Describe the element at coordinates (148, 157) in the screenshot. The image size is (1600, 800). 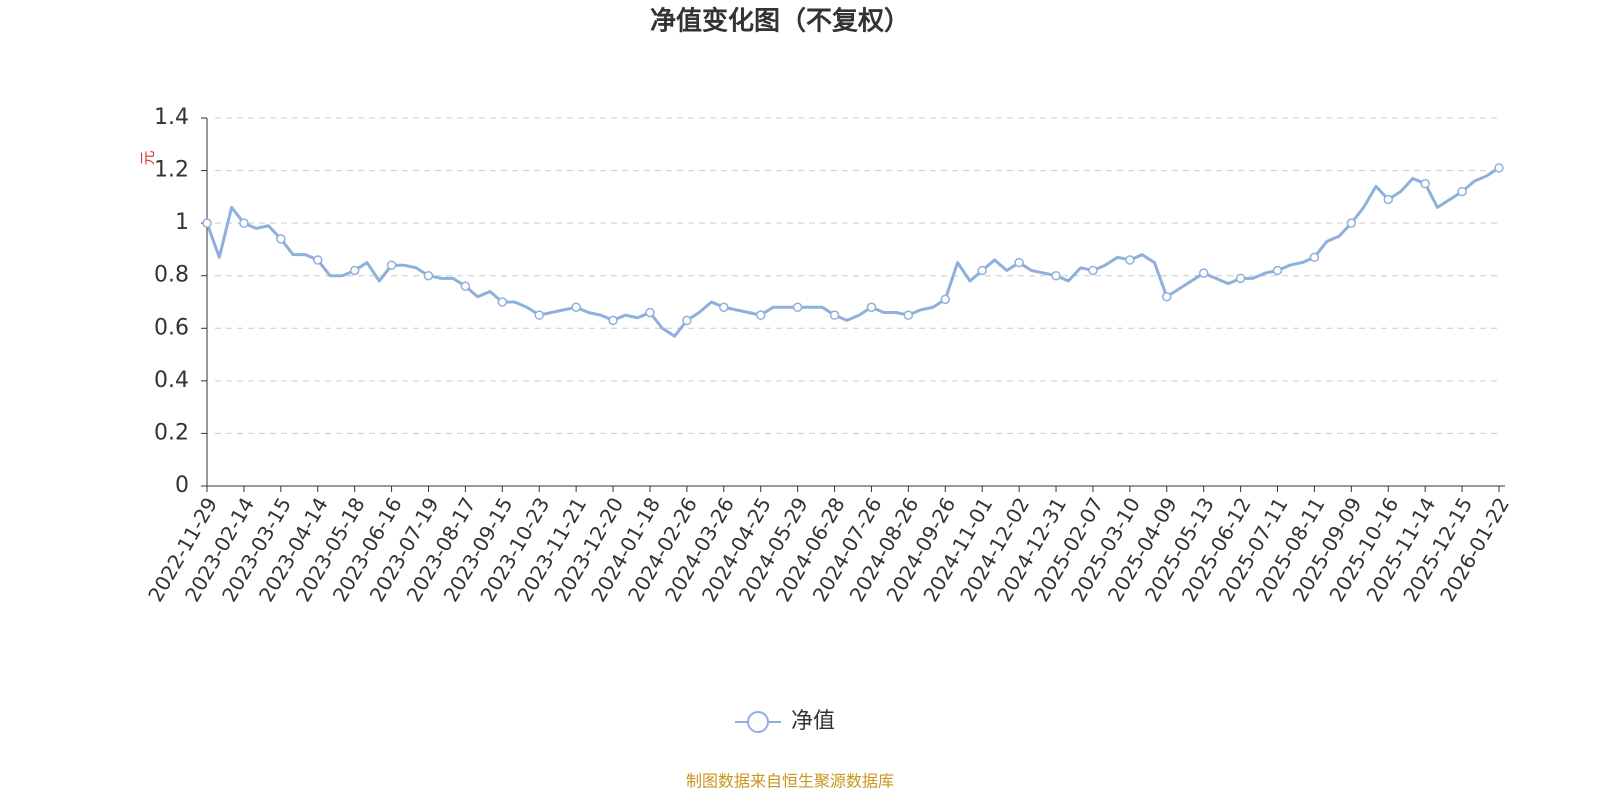
I see `y-axis-label: 元` at that location.